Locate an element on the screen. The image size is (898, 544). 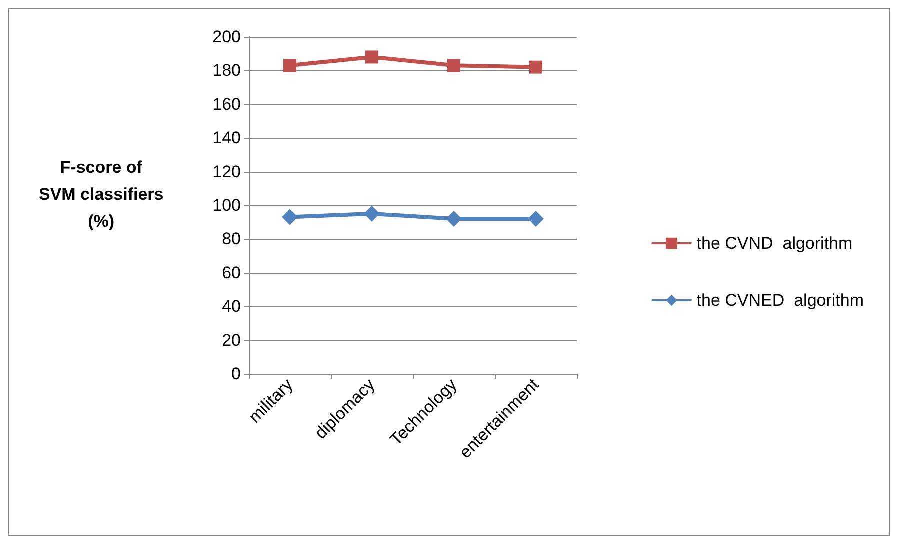
y-tick-label: 40 is located at coordinates (231, 306).